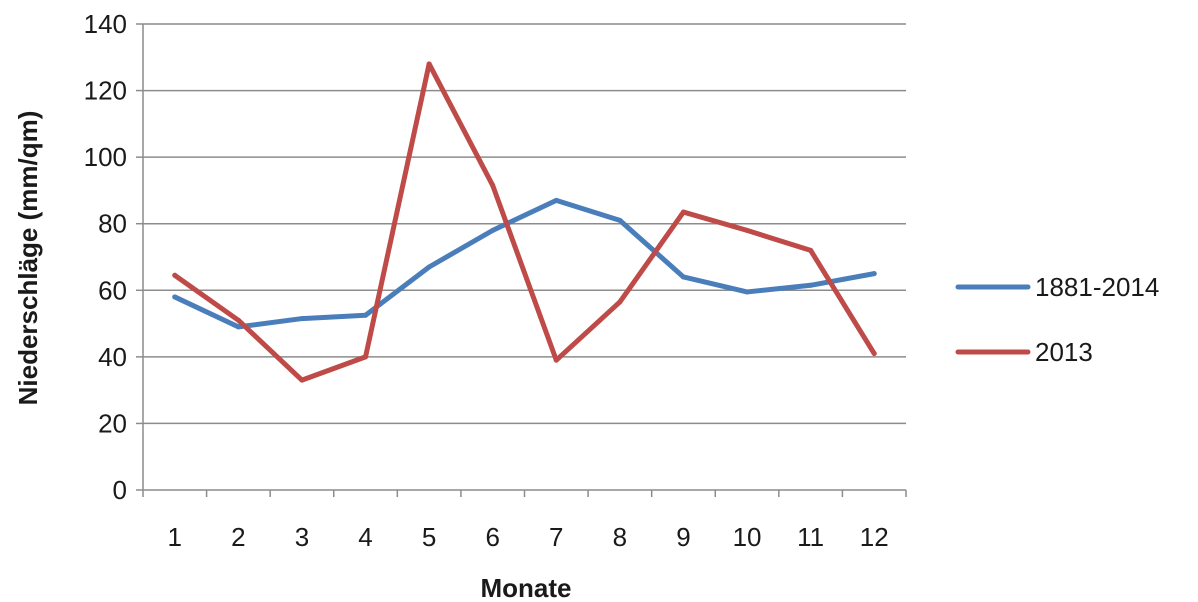 The image size is (1198, 602). What do you see at coordinates (1097, 287) in the screenshot?
I see `legend-label: 1881-2014` at bounding box center [1097, 287].